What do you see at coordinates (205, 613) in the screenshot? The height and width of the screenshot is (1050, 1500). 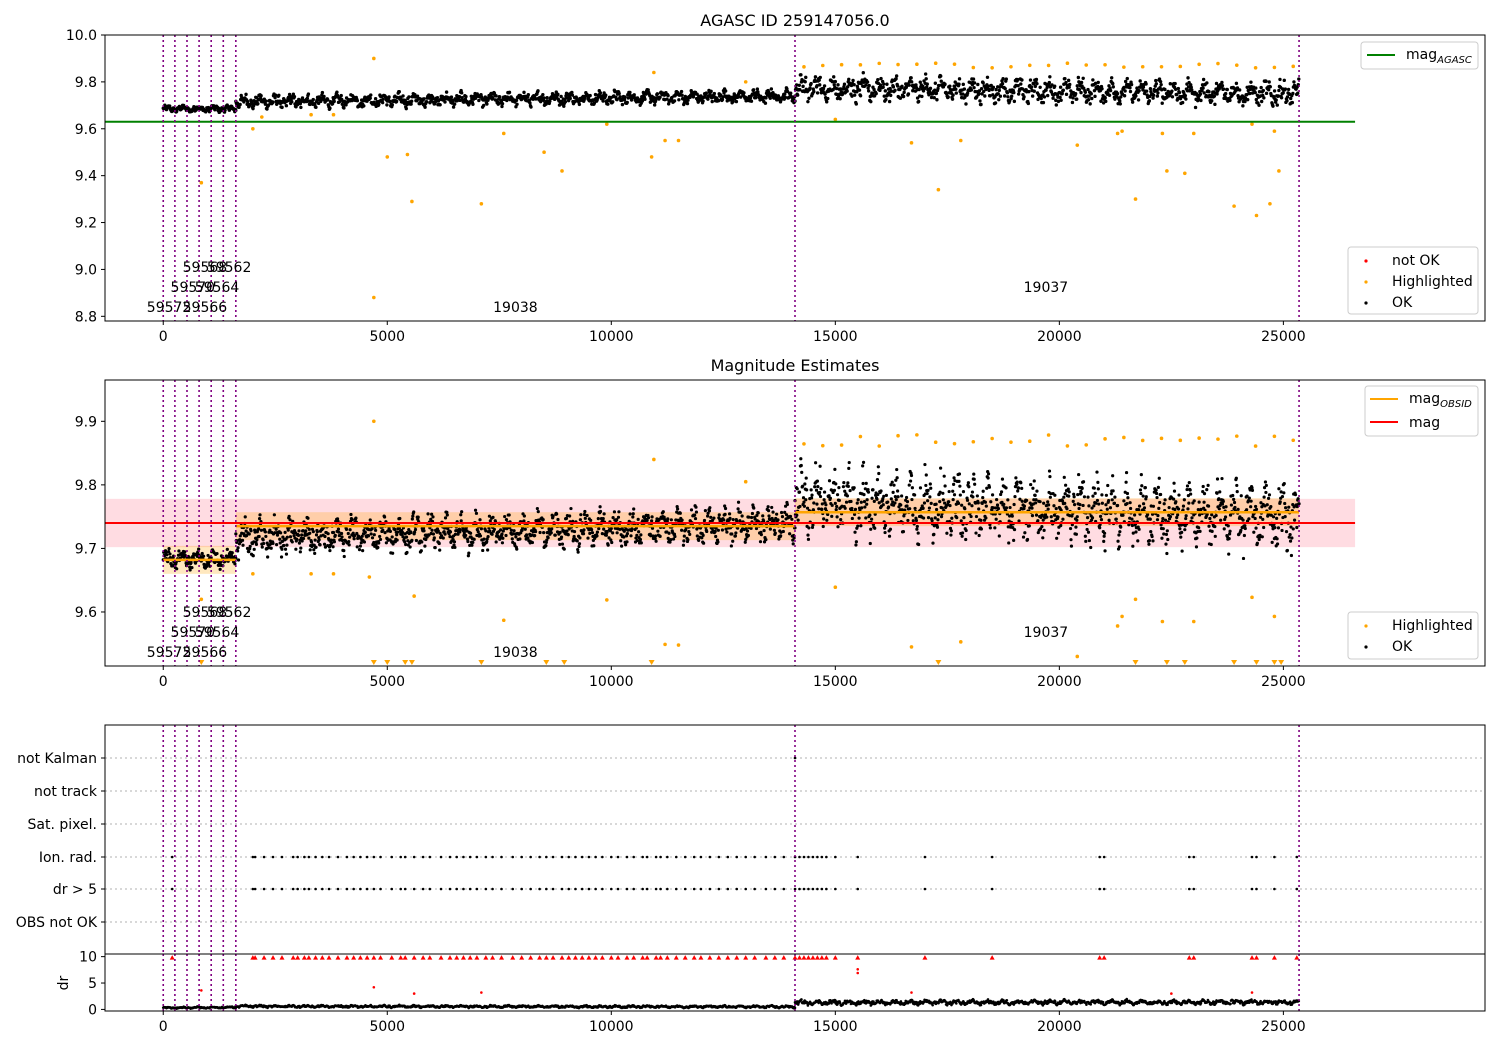 I see `obsid-label: 59568` at bounding box center [205, 613].